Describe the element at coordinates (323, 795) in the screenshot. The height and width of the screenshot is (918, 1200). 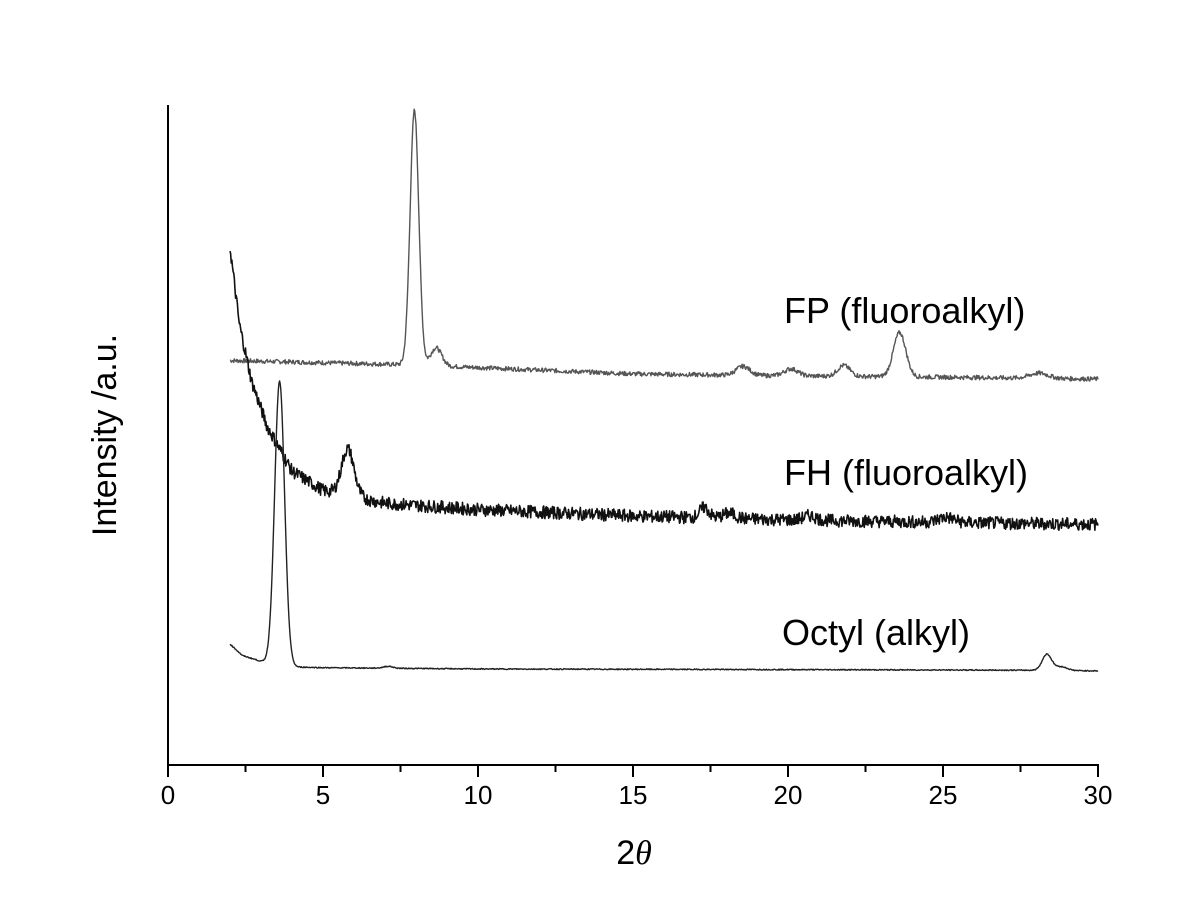
I see `x-tick-label-5: 5` at that location.